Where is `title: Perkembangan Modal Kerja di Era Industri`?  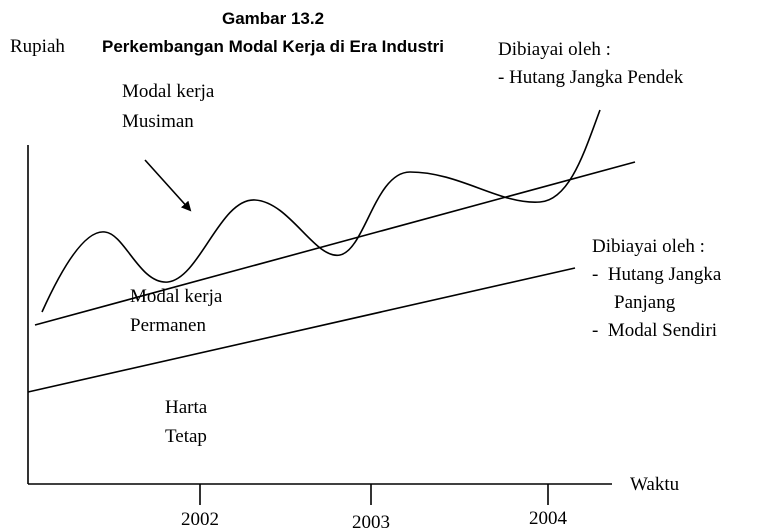 title: Perkembangan Modal Kerja di Era Industri is located at coordinates (273, 46).